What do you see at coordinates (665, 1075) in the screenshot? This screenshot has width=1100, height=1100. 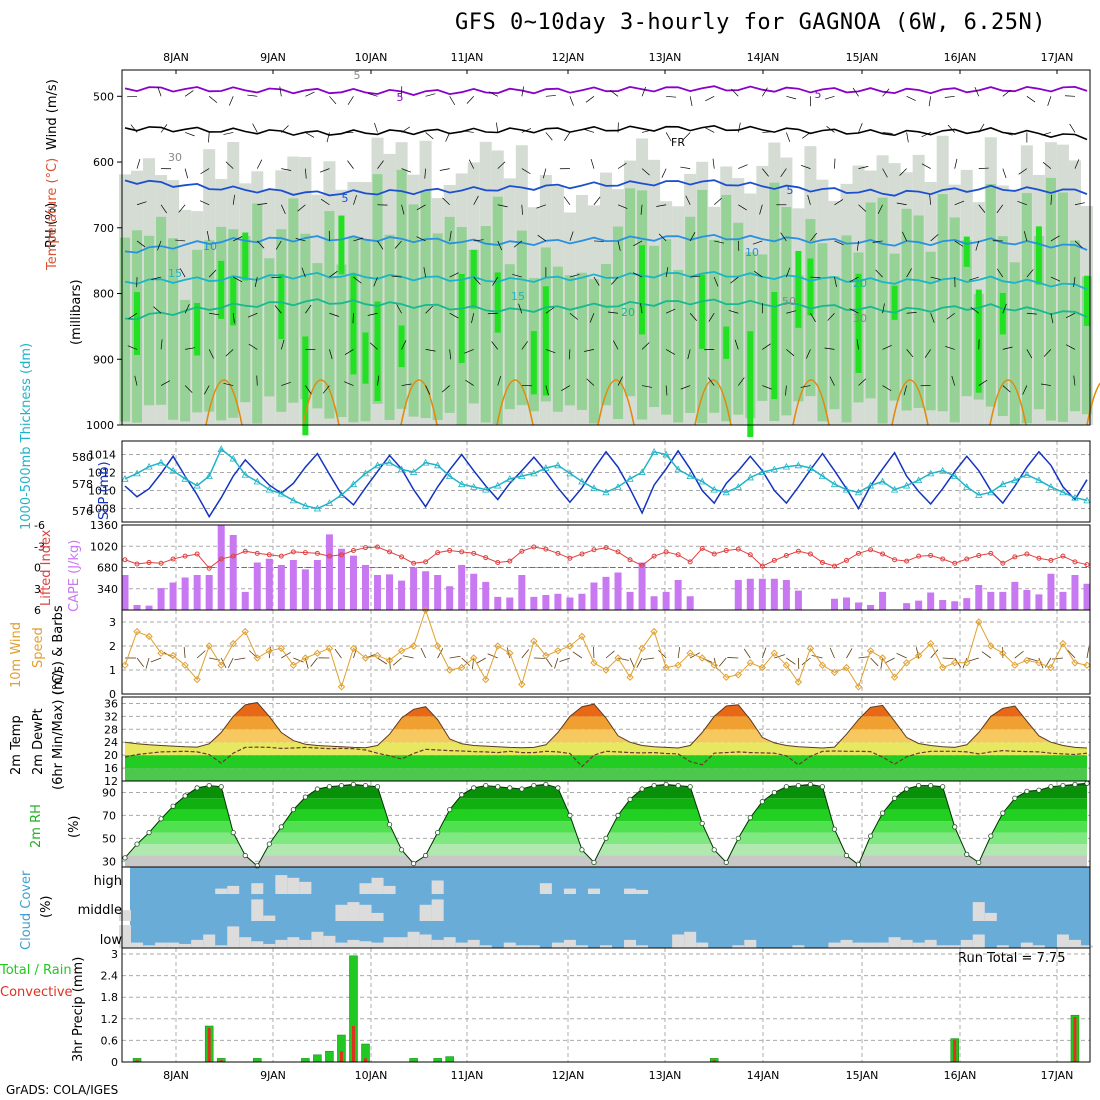 I see `date-label-bottom: 13JAN` at bounding box center [665, 1075].